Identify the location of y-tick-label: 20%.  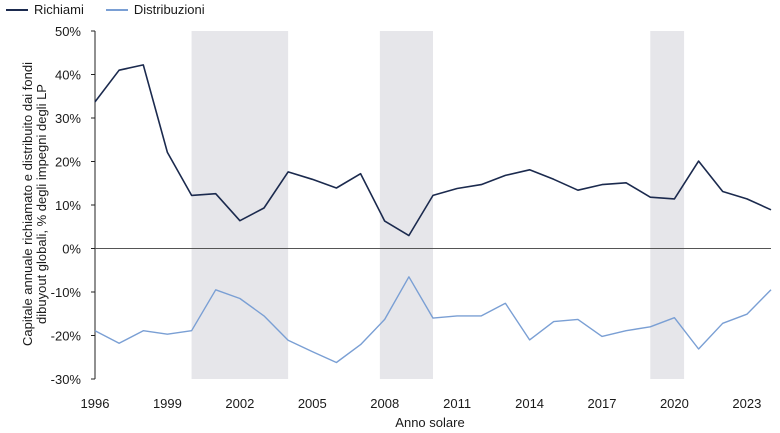
(68, 162).